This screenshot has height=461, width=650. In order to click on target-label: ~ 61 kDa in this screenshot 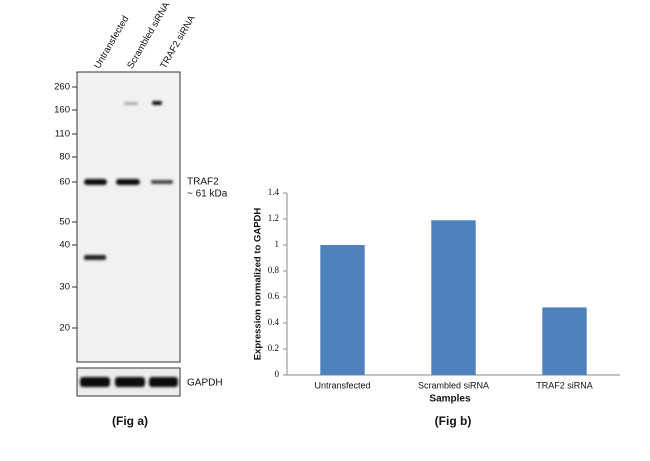, I will do `click(207, 194)`.